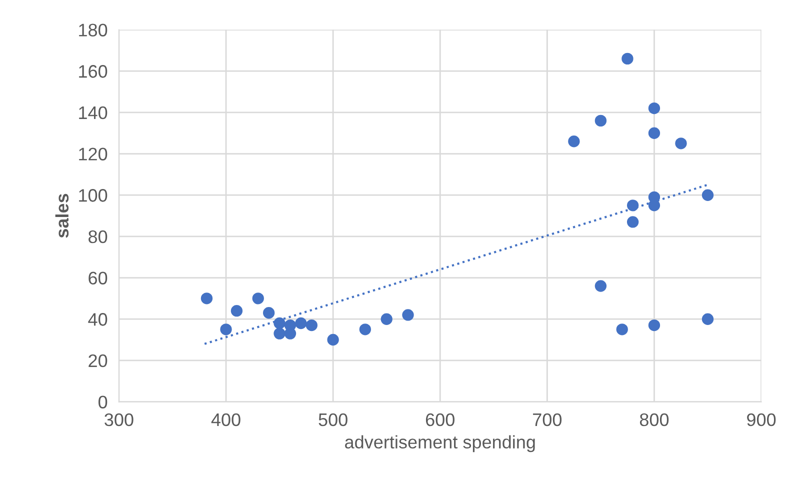 The image size is (793, 496). I want to click on y-tick-label: 80, so click(98, 237).